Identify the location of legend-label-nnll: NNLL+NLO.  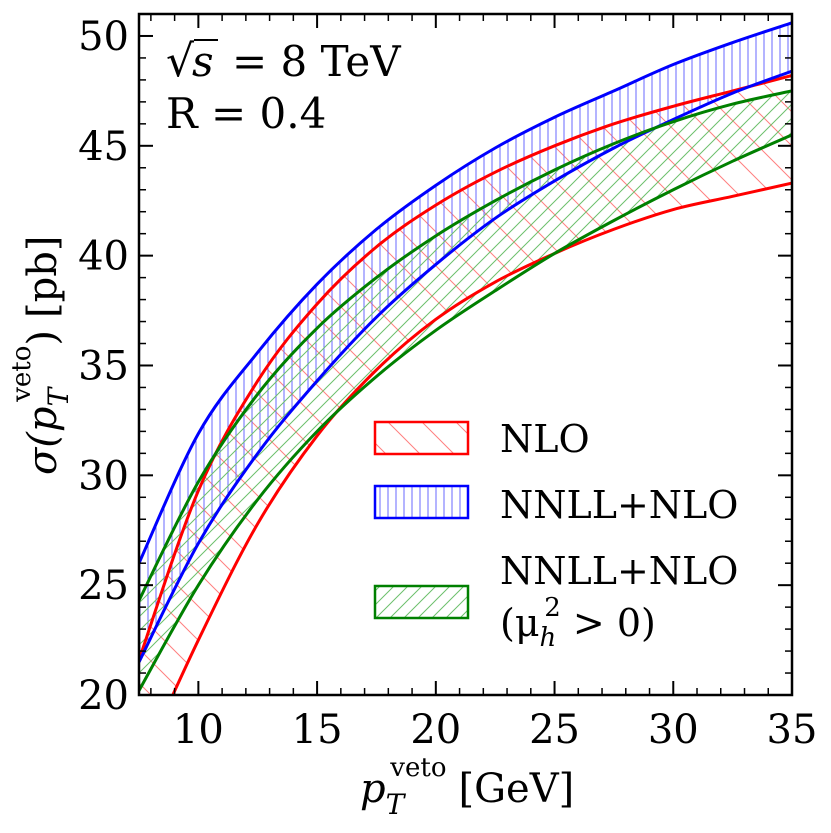
(619, 505).